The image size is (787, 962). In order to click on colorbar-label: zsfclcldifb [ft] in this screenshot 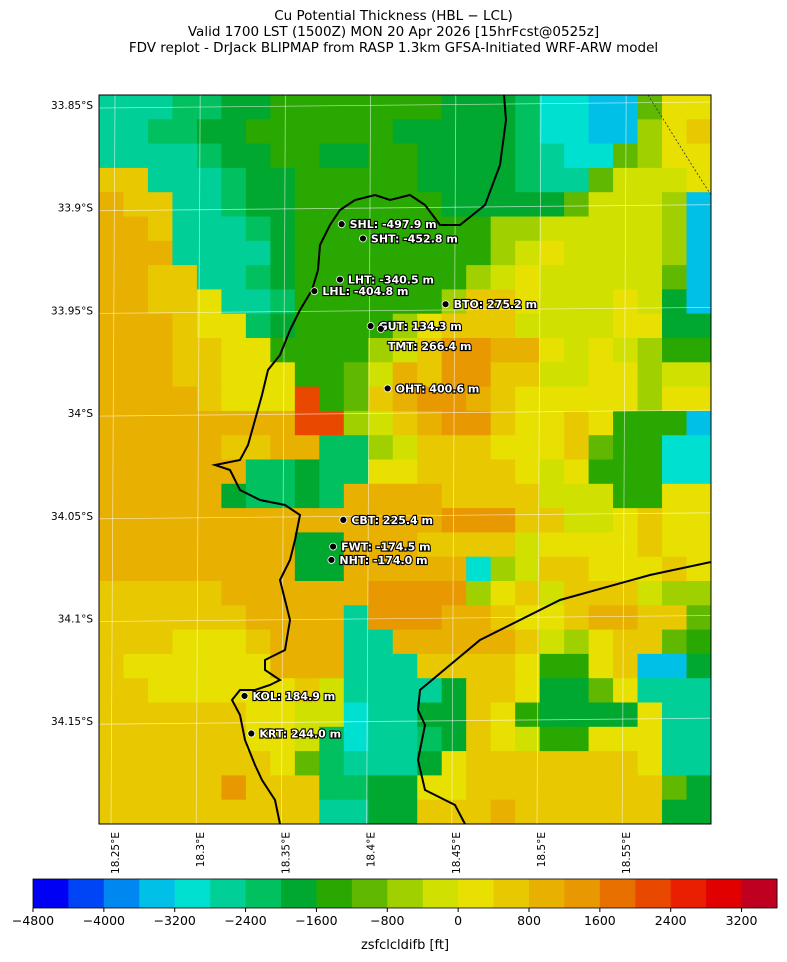, I will do `click(405, 945)`.